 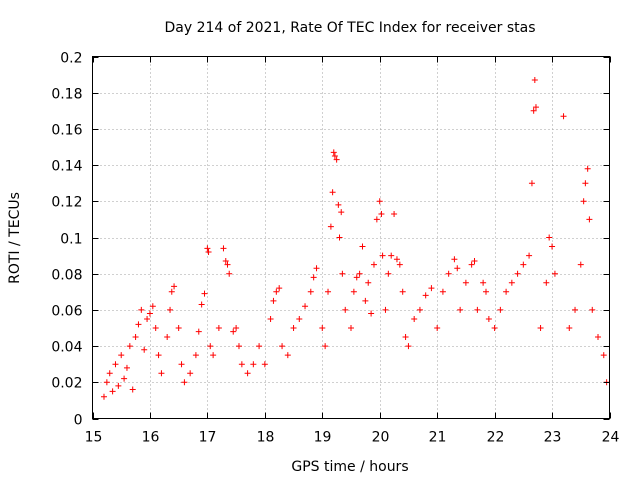 What do you see at coordinates (66, 240) in the screenshot?
I see `y-tick-labels: 0 0.02 0.04 0.06 0.08 0.1 0.12 0.14 0.16 0.18 0.2` at bounding box center [66, 240].